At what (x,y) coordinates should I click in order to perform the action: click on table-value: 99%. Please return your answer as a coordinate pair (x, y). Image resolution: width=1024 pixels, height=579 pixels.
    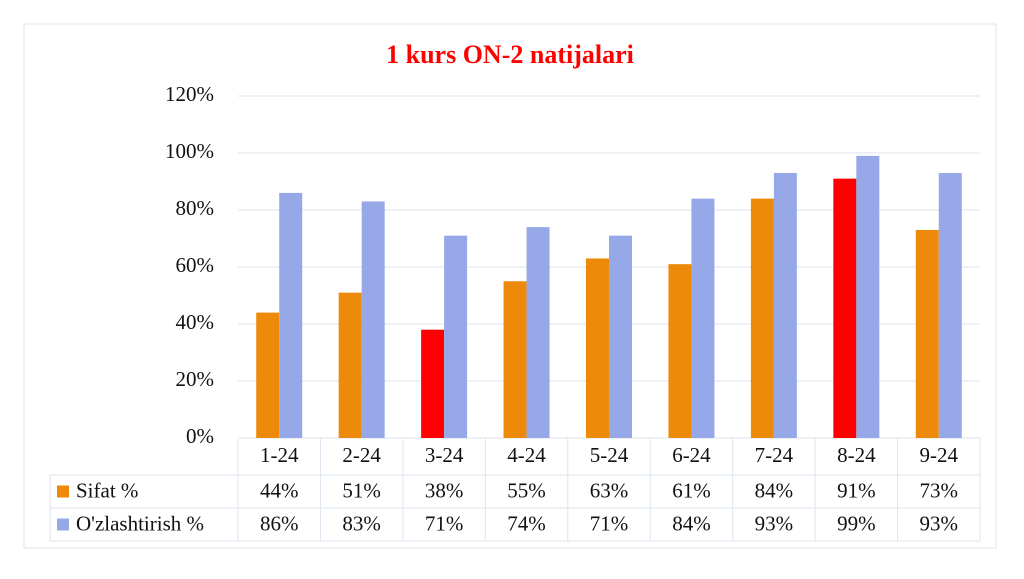
    Looking at the image, I should click on (856, 523).